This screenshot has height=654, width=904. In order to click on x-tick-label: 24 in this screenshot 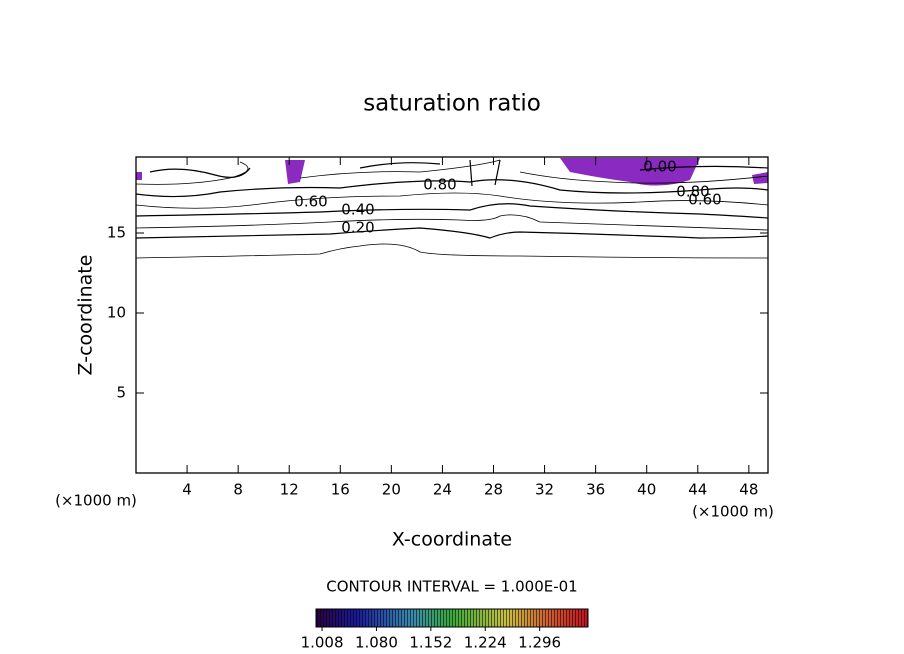, I will do `click(442, 490)`.